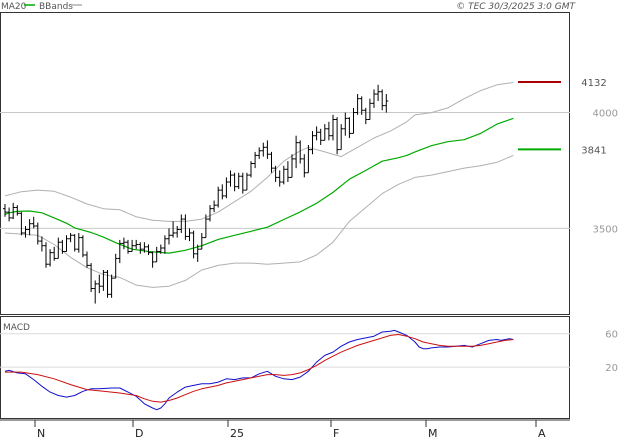 This screenshot has height=440, width=627. Describe the element at coordinates (562, 117) in the screenshot. I see `price-levels: 4132 3841` at that location.